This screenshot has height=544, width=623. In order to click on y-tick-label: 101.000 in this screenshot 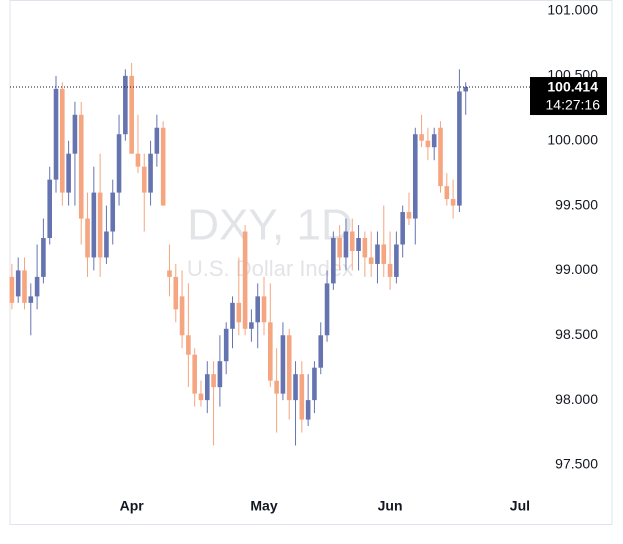, I will do `click(572, 10)`.